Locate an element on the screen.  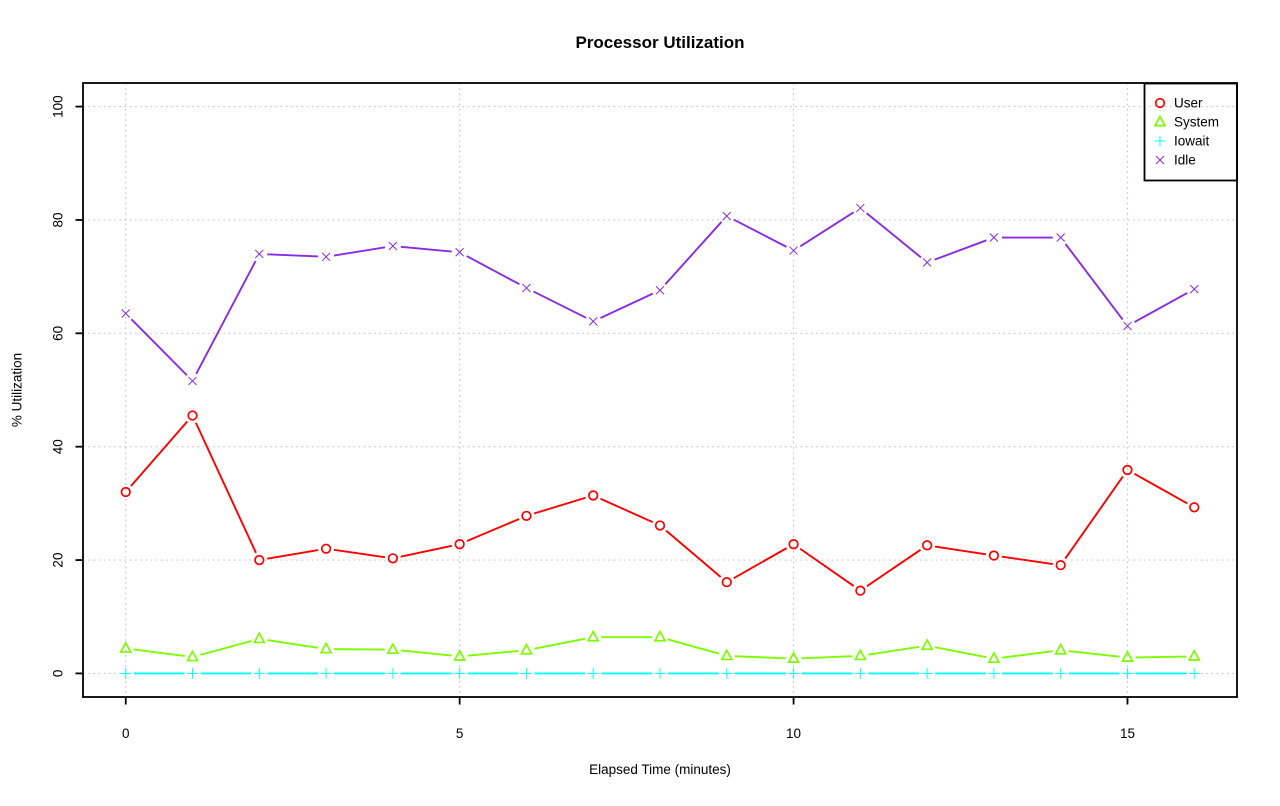
y-tick-label: 20 is located at coordinates (58, 560).